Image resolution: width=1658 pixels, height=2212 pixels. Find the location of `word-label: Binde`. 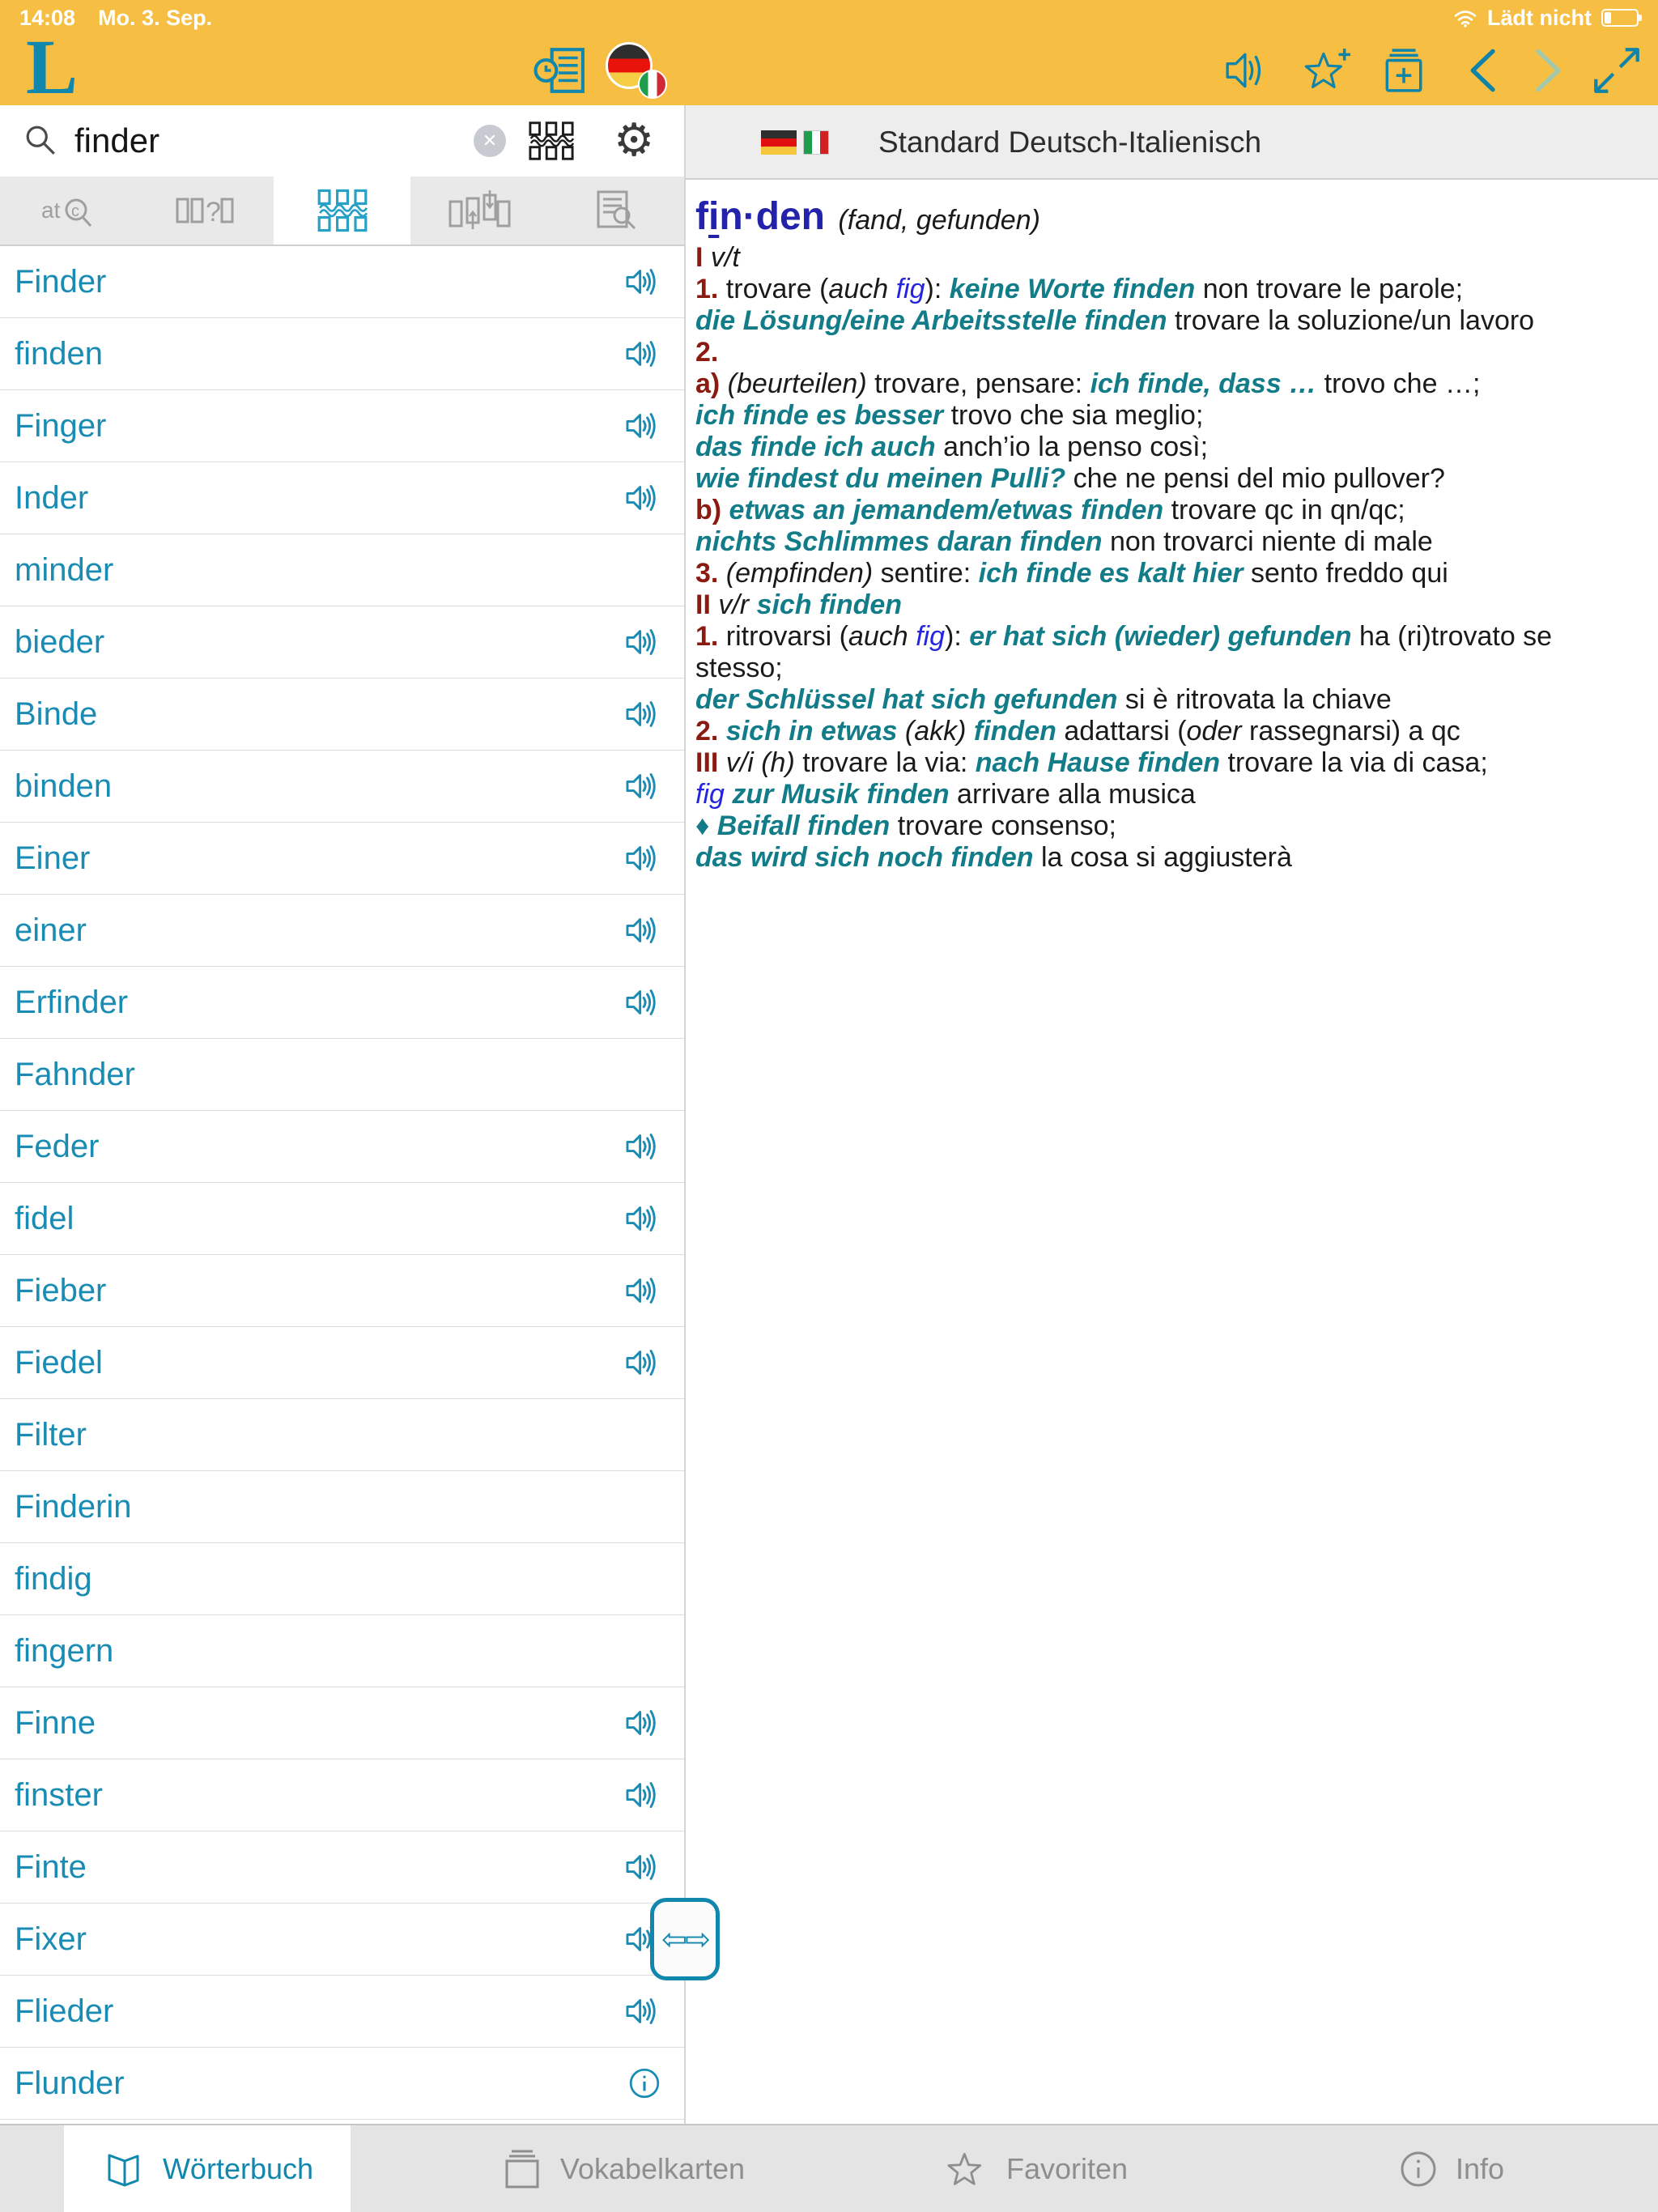

word-label: Binde is located at coordinates (56, 714).